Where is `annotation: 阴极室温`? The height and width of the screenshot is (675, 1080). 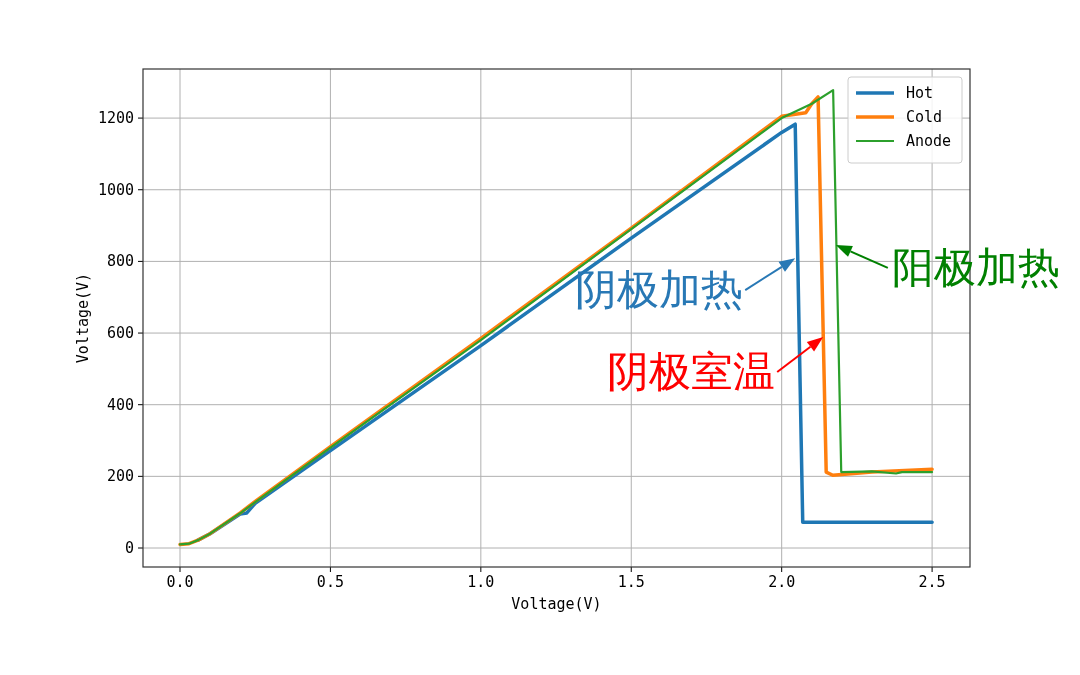
annotation: 阴极室温 is located at coordinates (691, 371).